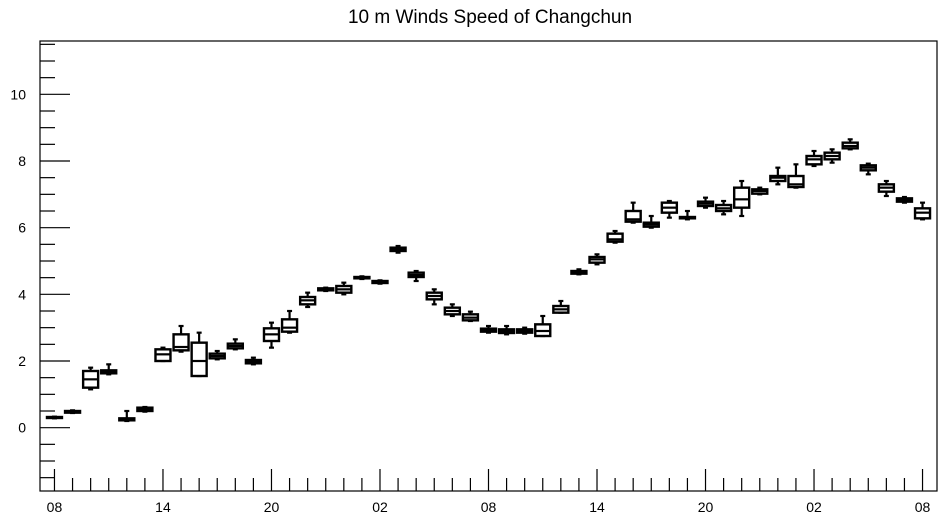 The height and width of the screenshot is (520, 945). Describe the element at coordinates (22, 161) in the screenshot. I see `y-tick-label: 8` at that location.